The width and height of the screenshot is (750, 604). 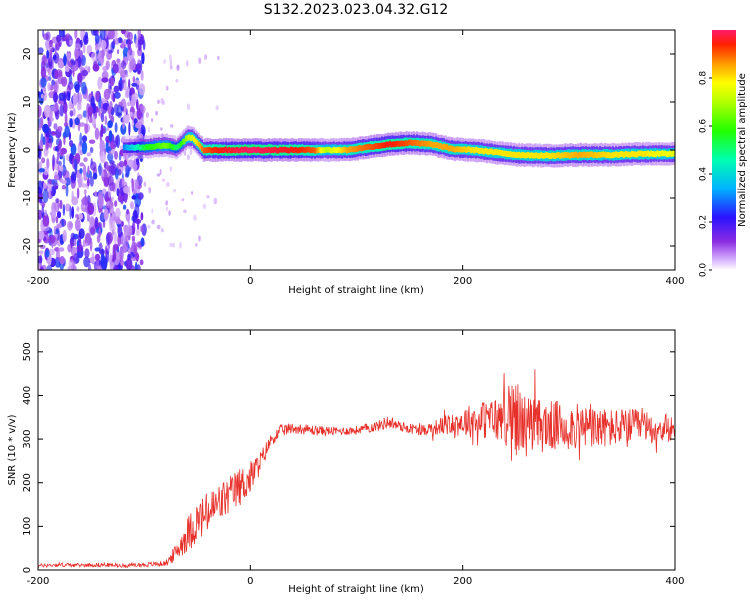 What do you see at coordinates (27, 150) in the screenshot?
I see `y-tick-label: 0` at bounding box center [27, 150].